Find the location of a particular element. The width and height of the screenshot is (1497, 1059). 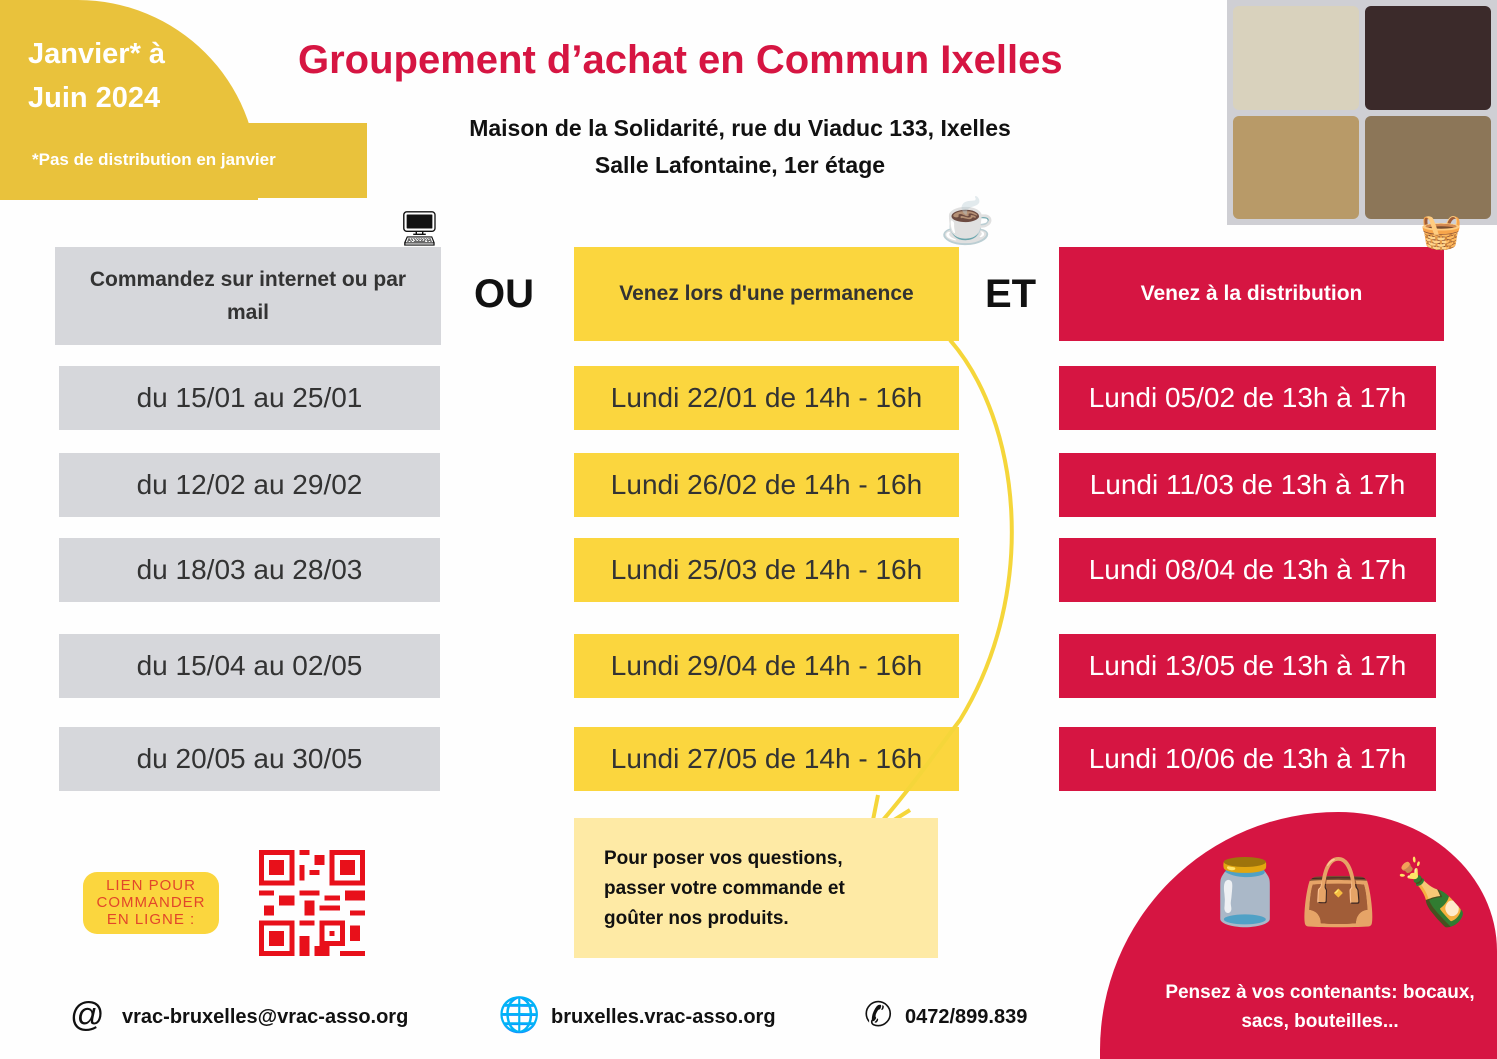

containers-icons: 🫙👜🍾 is located at coordinates (1345, 892).